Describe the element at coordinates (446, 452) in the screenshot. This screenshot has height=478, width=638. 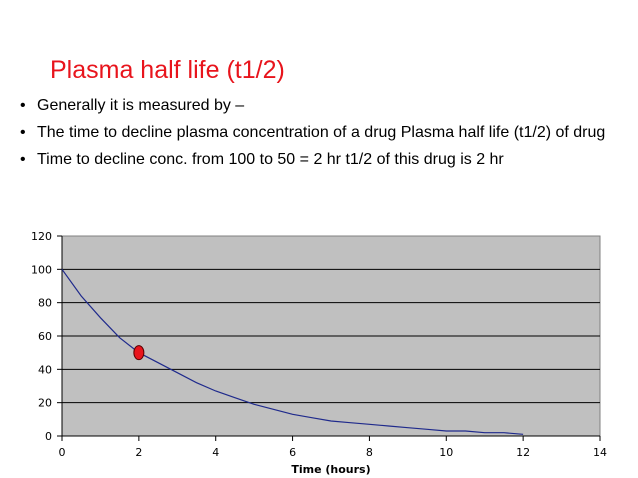
I see `x-tick-label: 10` at that location.